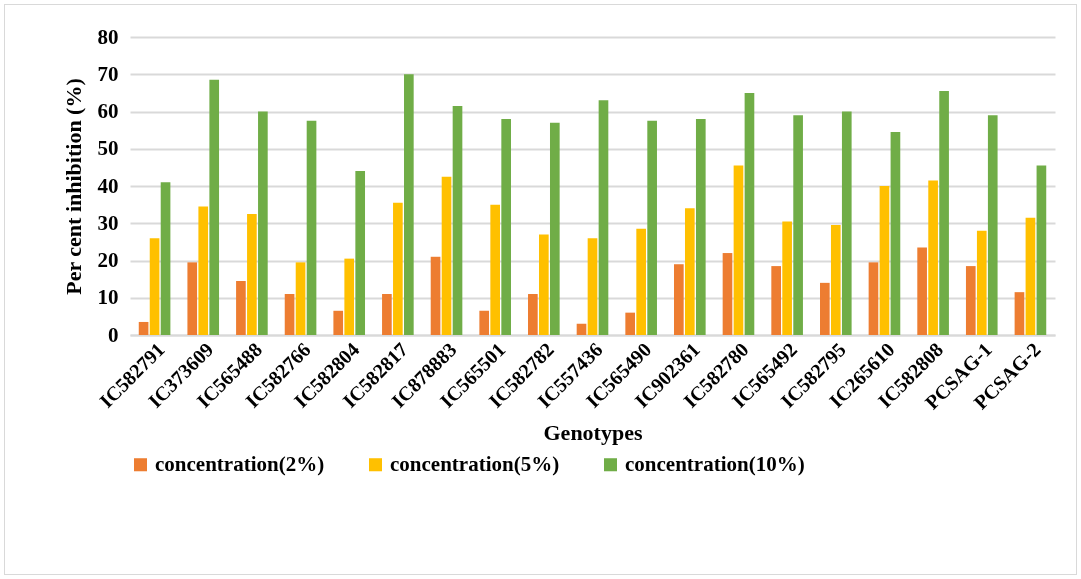 The height and width of the screenshot is (579, 1081). I want to click on y-tick-label: 50, so click(108, 148).